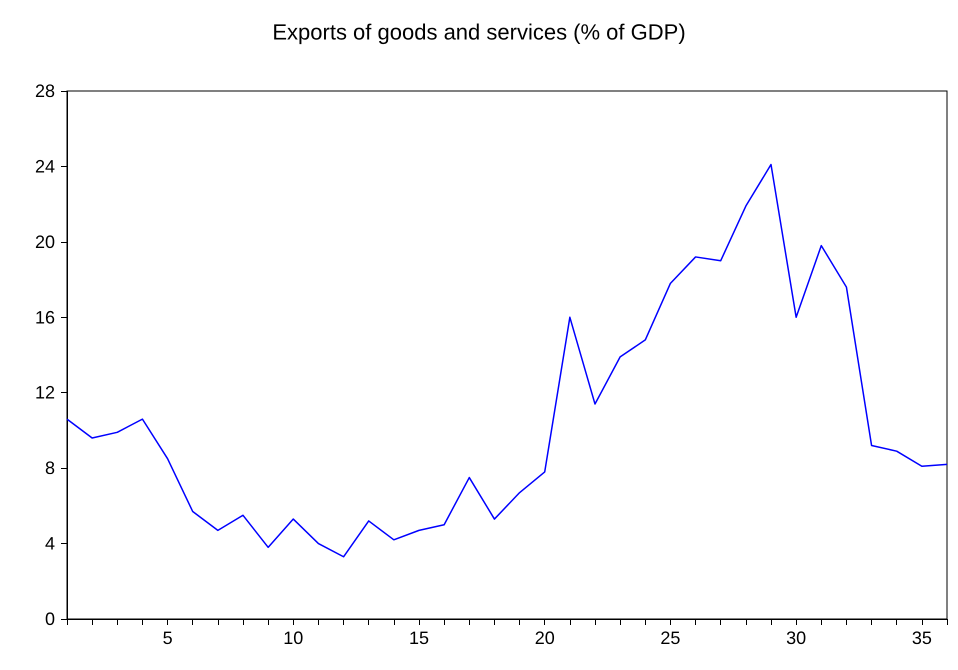 This screenshot has height=670, width=958. What do you see at coordinates (167, 638) in the screenshot?
I see `x-tick-label: 5` at bounding box center [167, 638].